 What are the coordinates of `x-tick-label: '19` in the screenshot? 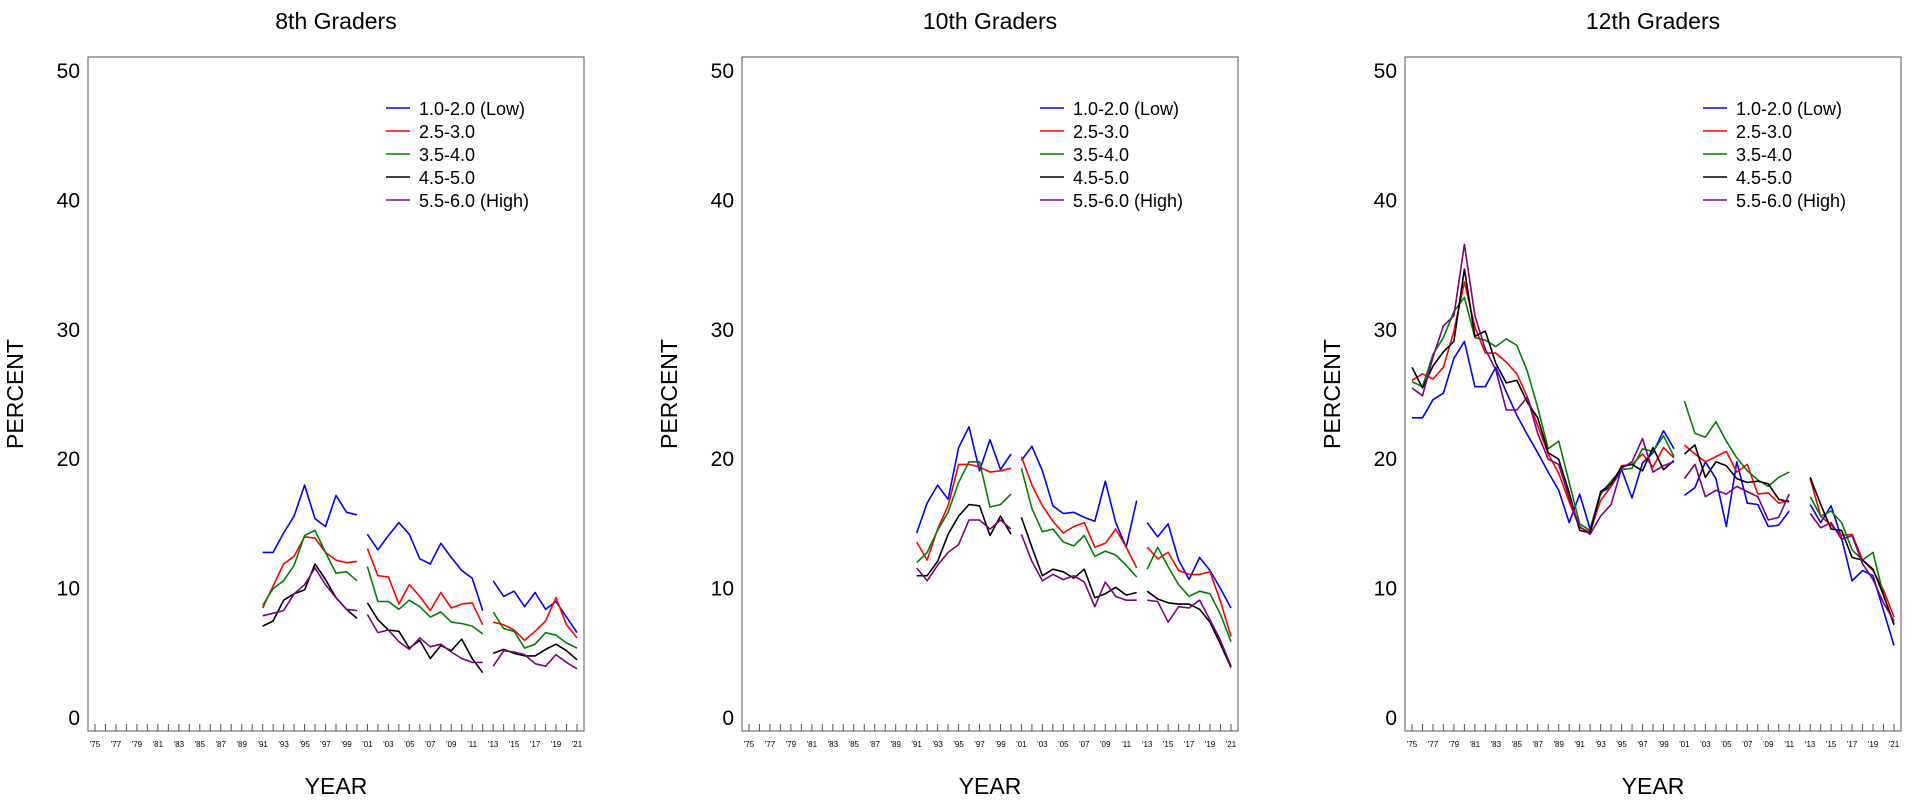 It's located at (1210, 744).